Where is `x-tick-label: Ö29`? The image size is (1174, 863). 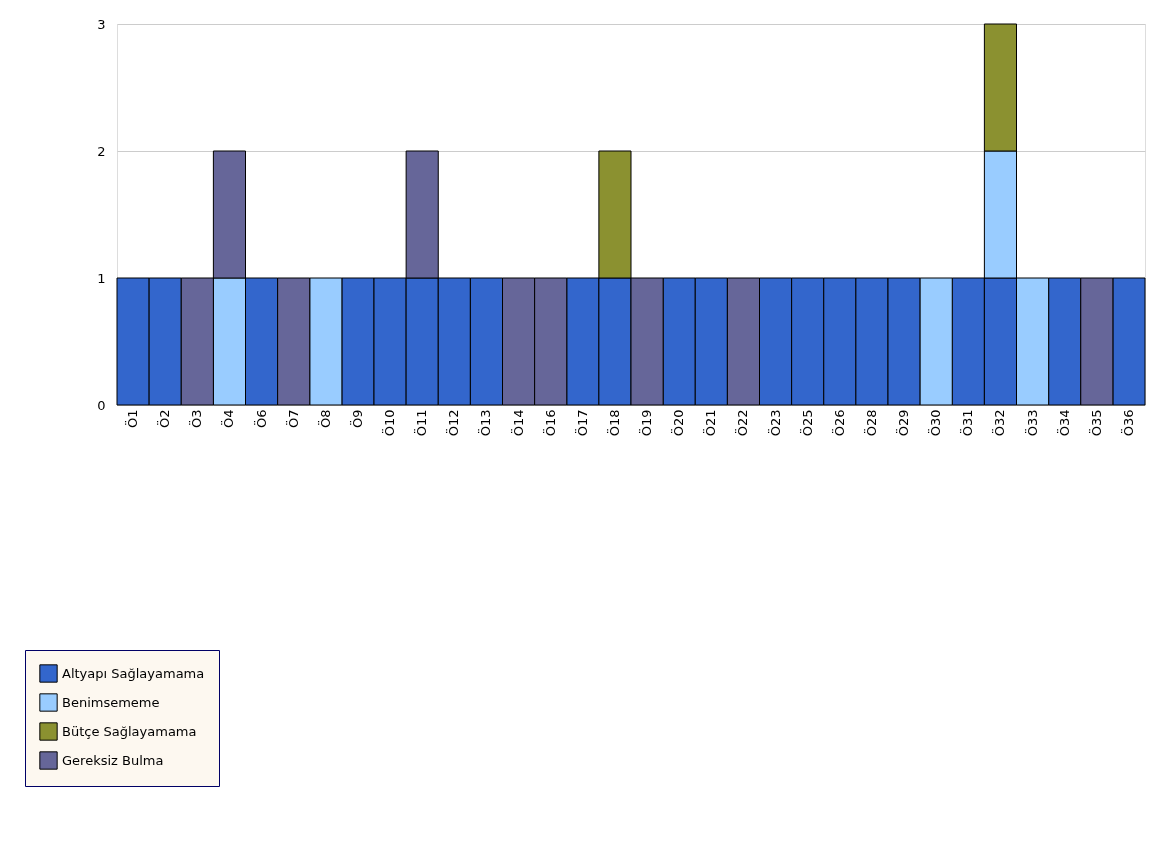 x-tick-label: Ö29 is located at coordinates (903, 423).